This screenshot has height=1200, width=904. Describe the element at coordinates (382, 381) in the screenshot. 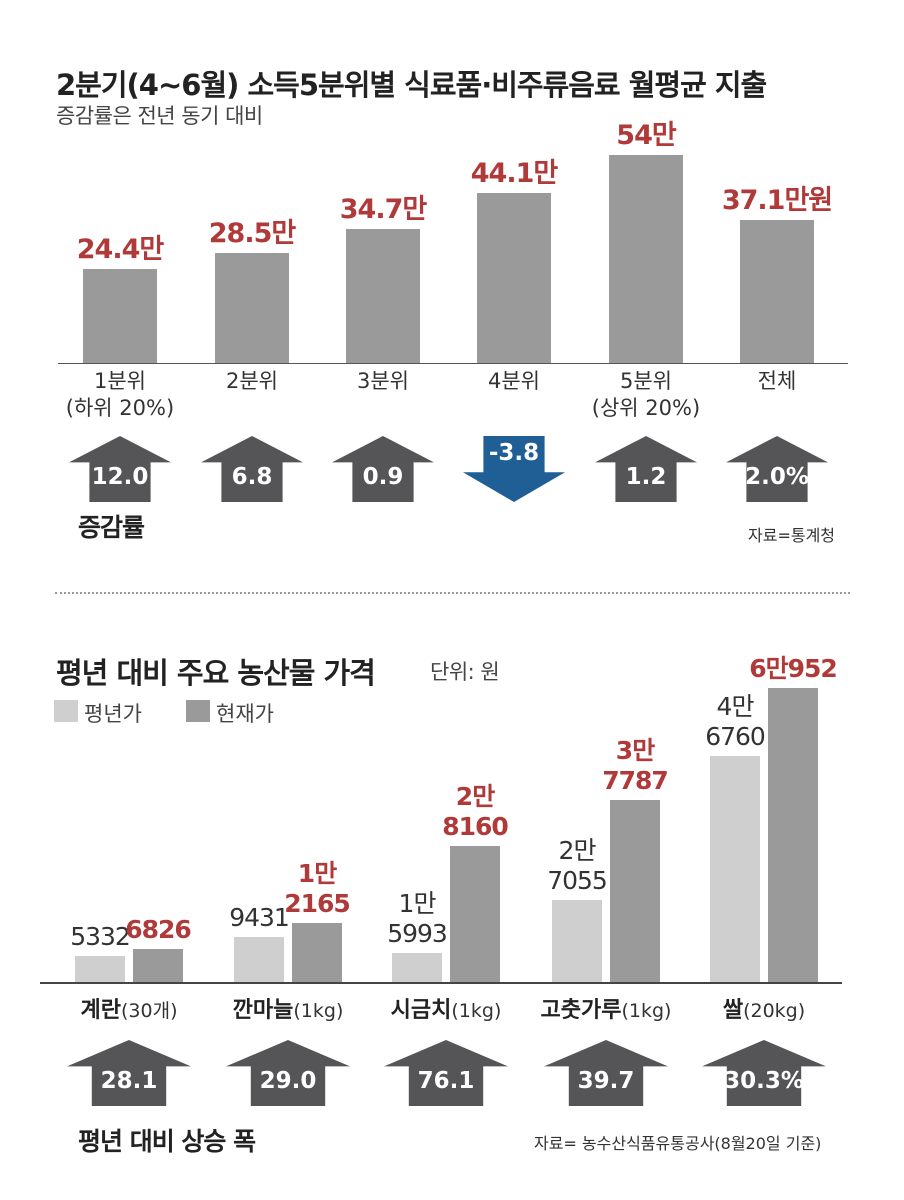

I see `chart1-category-label: 3분위` at that location.